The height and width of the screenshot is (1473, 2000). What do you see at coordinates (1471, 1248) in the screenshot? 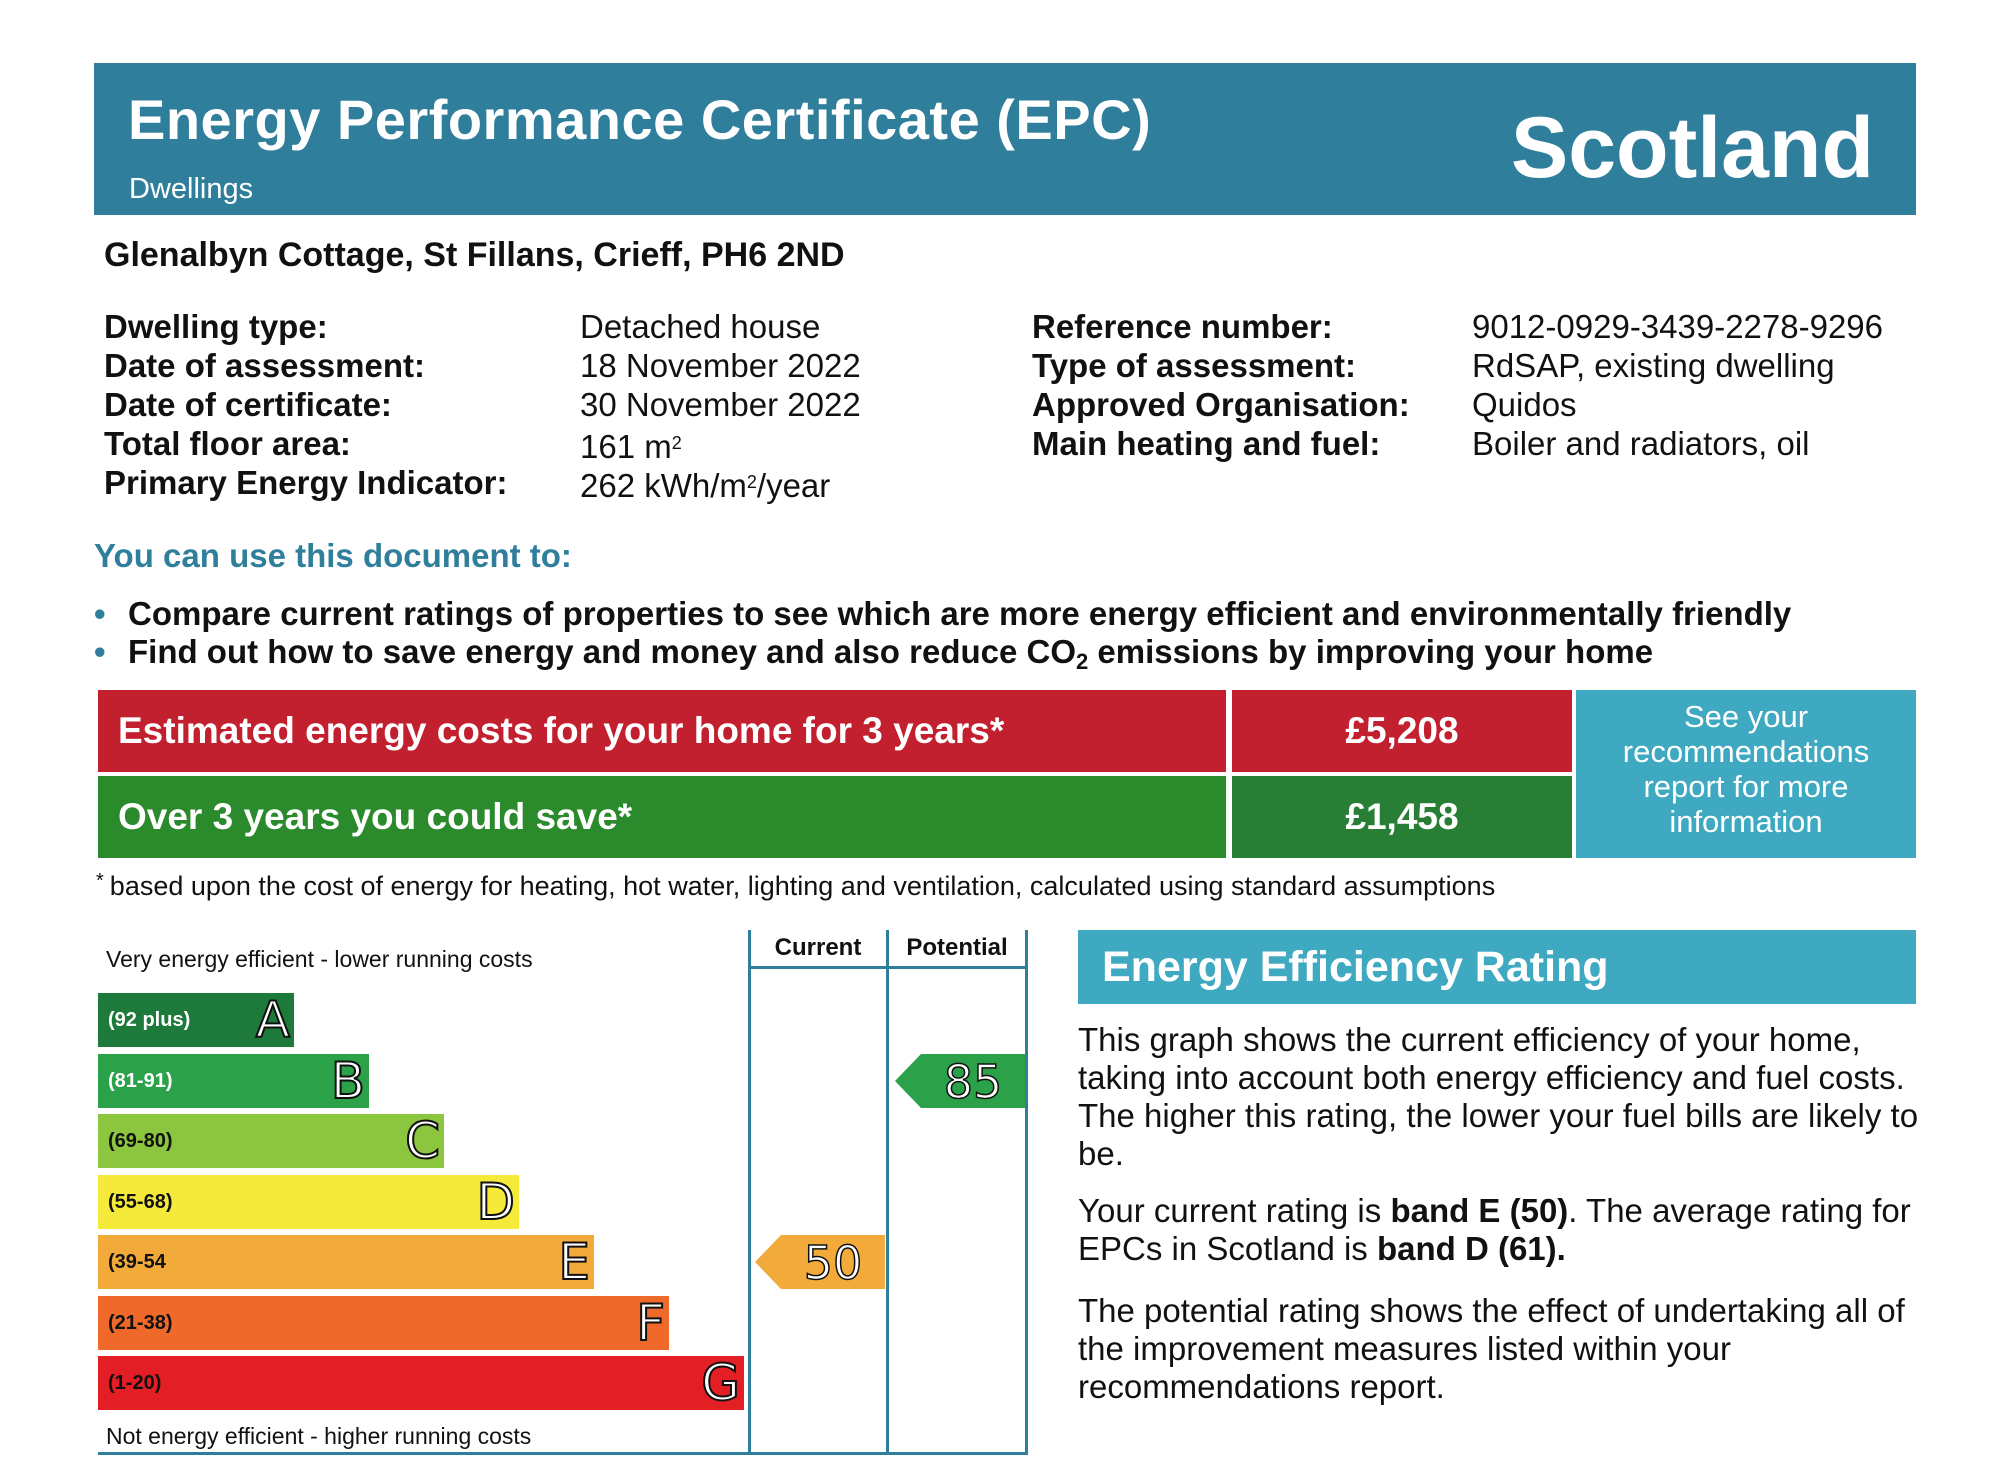
I see `average-band-text: band D (61).` at bounding box center [1471, 1248].